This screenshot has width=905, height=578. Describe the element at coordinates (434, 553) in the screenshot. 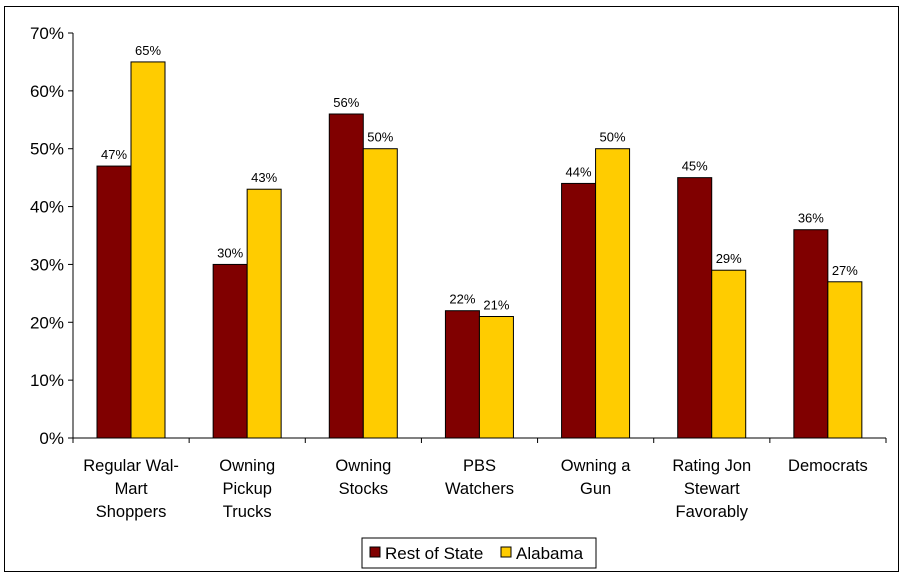

I see `legend-label-rest-of-state: Rest of State` at that location.